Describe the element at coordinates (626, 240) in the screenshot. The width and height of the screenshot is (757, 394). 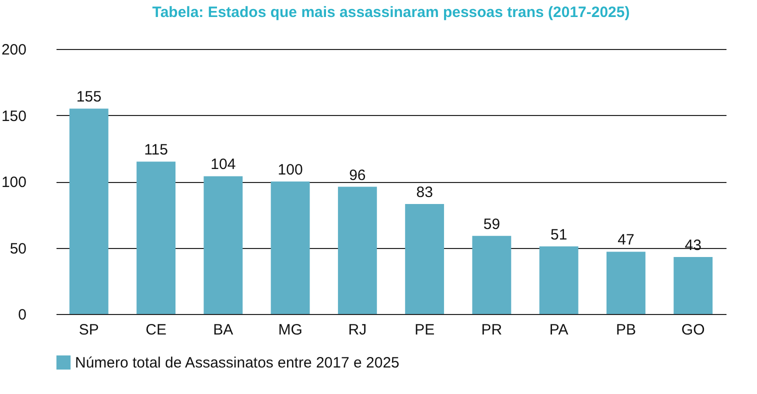
I see `data-label: 47` at that location.